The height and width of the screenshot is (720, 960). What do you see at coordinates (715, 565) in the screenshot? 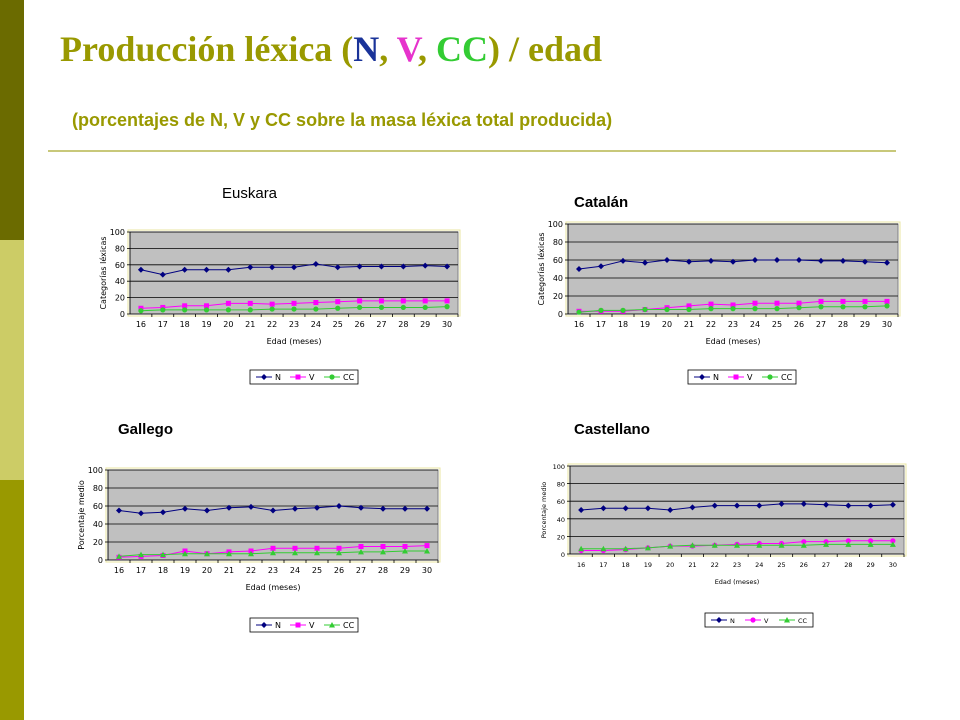
I see `x-tick-label: 22` at bounding box center [715, 565].